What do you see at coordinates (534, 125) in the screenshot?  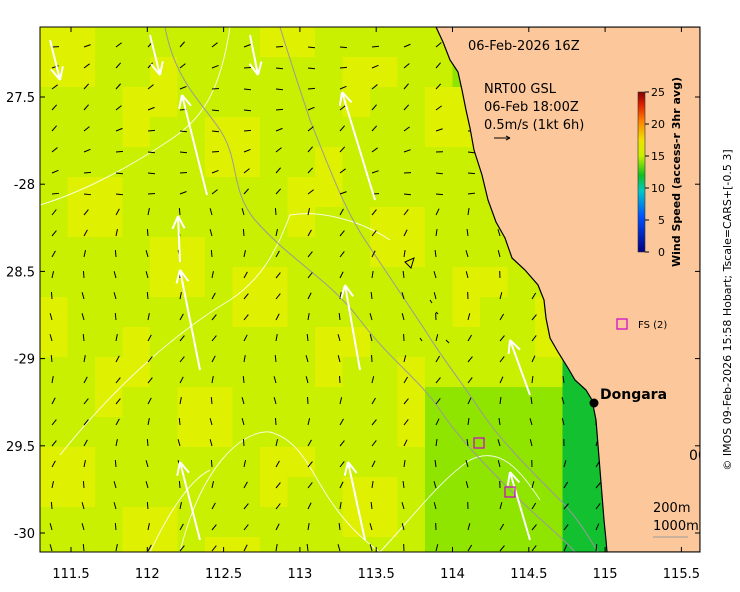 I see `scale-arrow-label: 0.5m/s (1kt 6h)` at bounding box center [534, 125].